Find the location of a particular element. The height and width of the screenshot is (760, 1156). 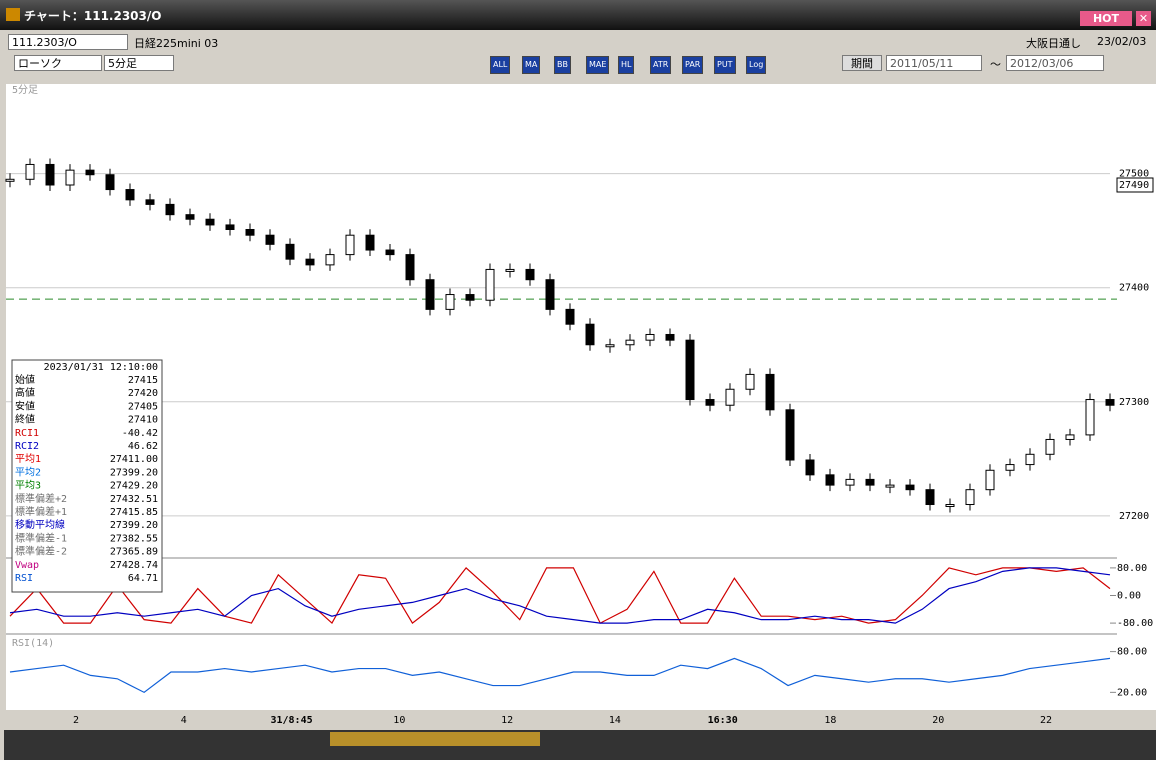

toolbar-icon: PUT is located at coordinates (725, 65).